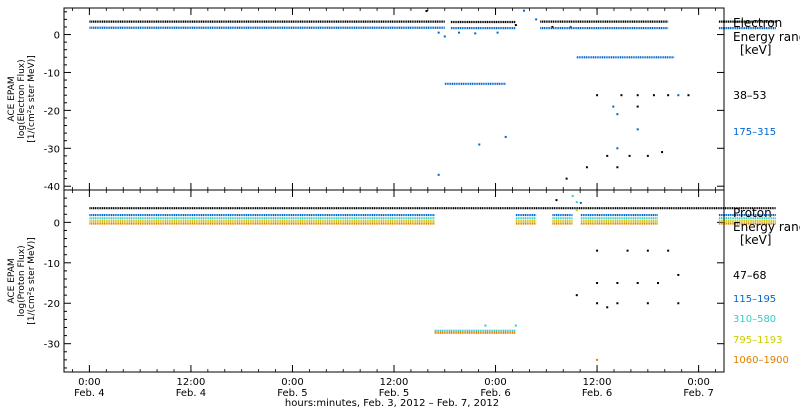  Describe the element at coordinates (32, 280) in the screenshot. I see `proton-ylabel-line-3: [1/(cm²s ster MeV)]` at that location.